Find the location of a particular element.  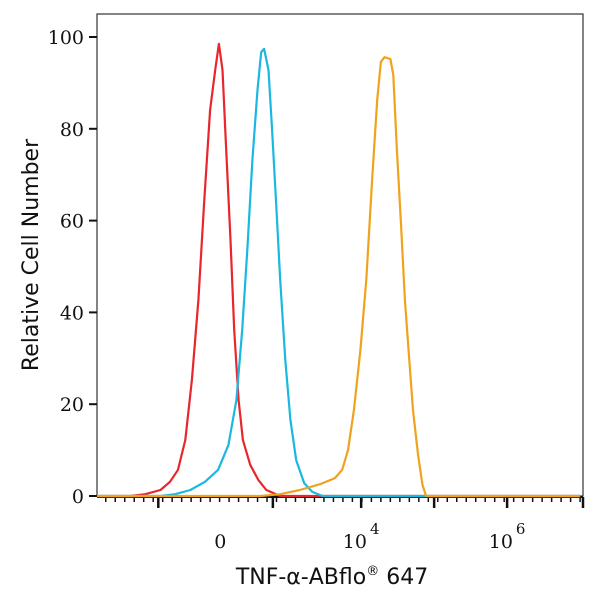

x-axis-title-tail: 647 is located at coordinates (403, 577).